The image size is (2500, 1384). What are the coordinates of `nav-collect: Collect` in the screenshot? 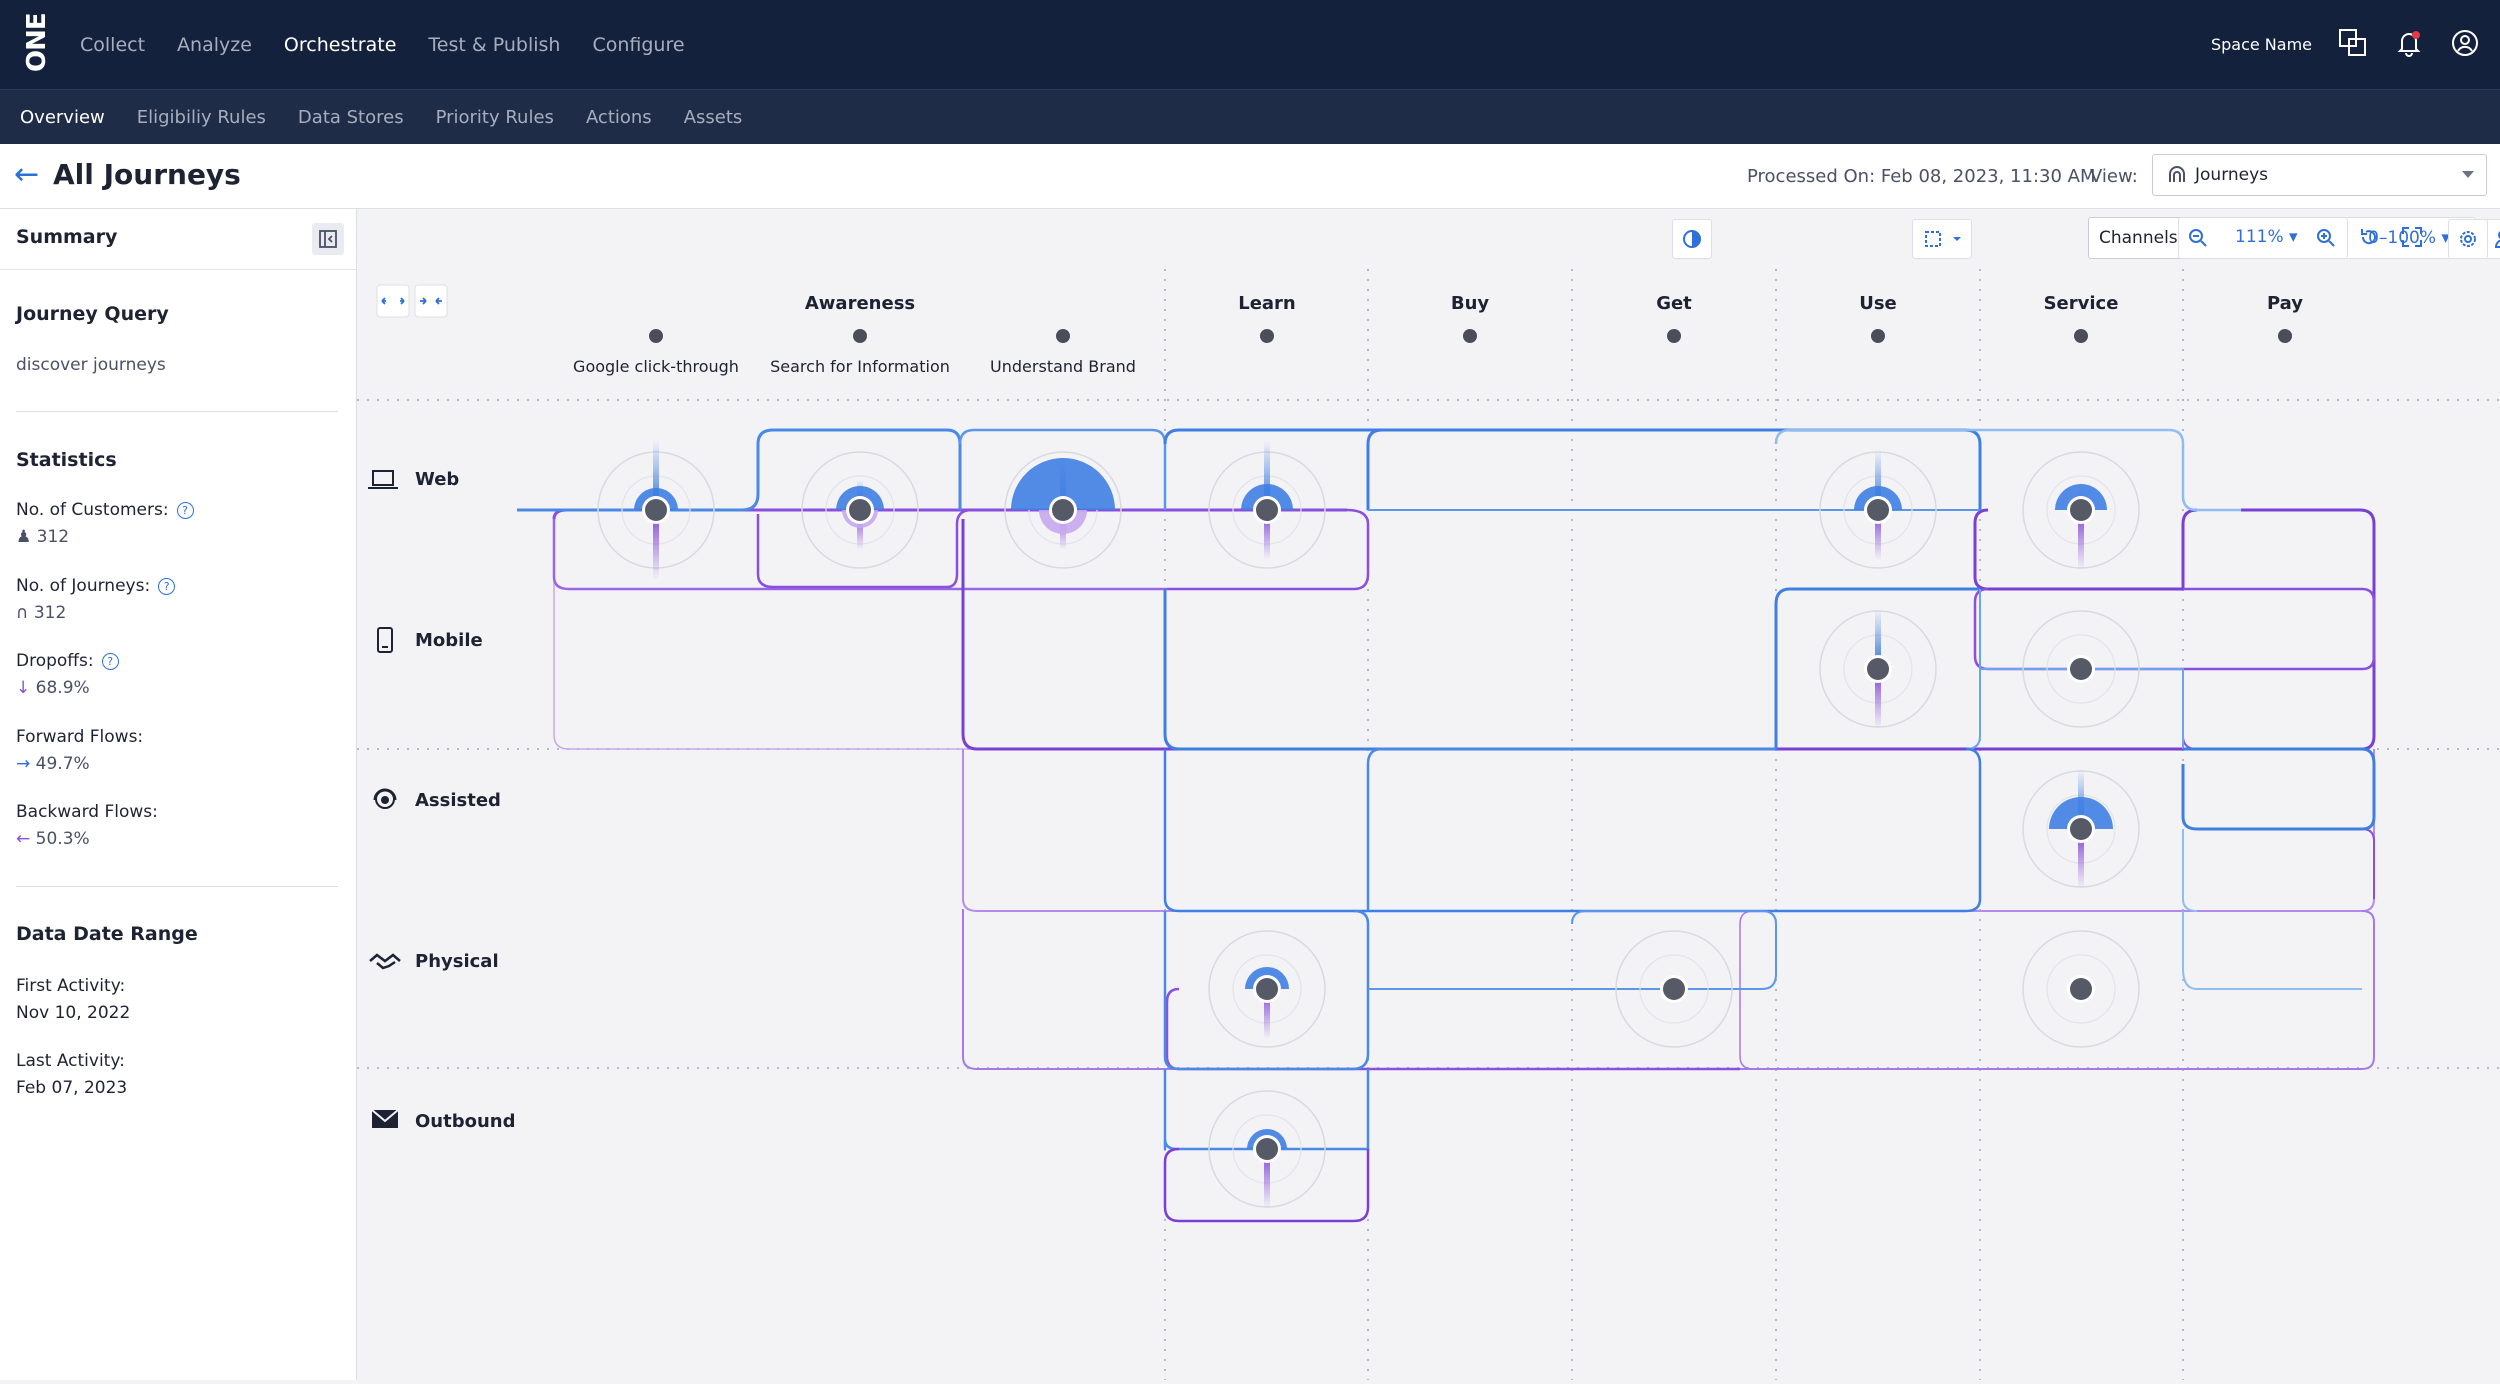 It's located at (113, 44).